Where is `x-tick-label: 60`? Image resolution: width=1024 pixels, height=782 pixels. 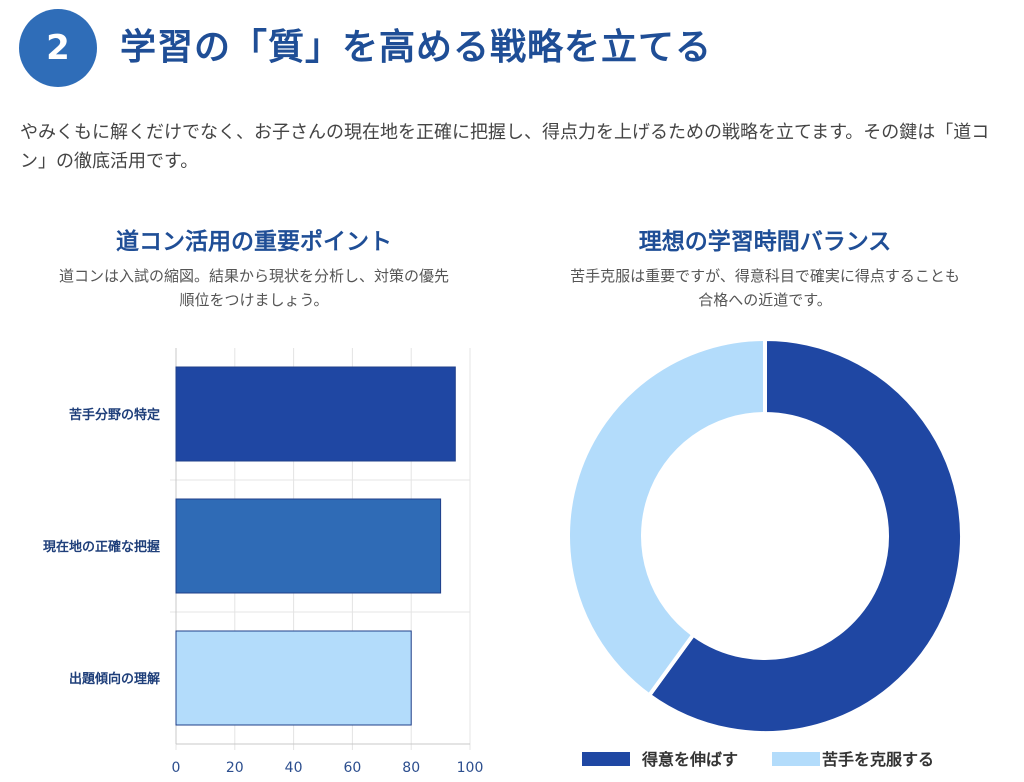
x-tick-label: 60 is located at coordinates (352, 768).